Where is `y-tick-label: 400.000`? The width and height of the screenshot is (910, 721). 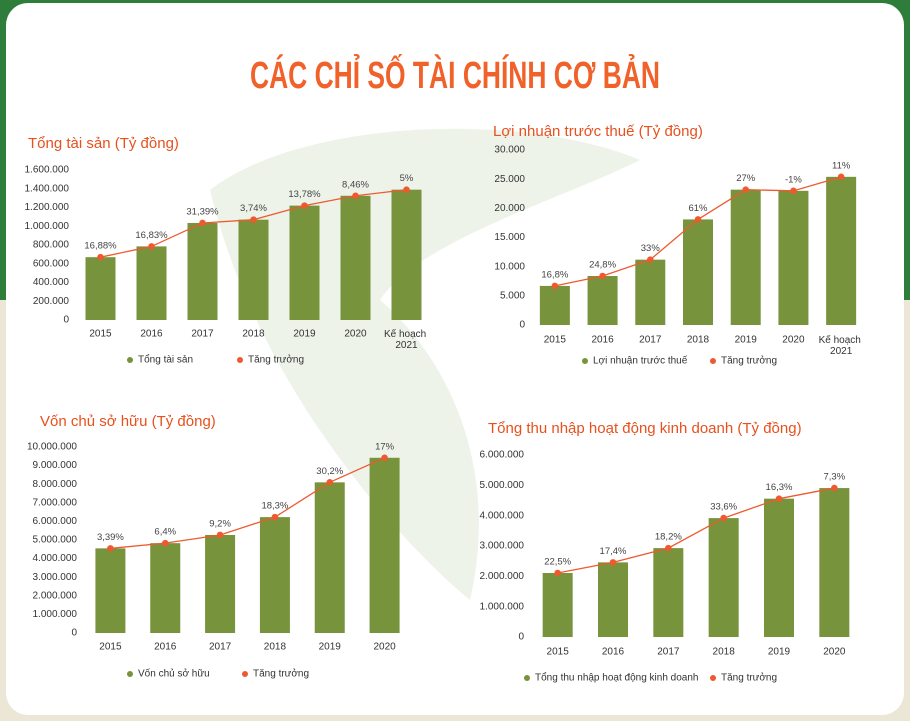 y-tick-label: 400.000 is located at coordinates (51, 282).